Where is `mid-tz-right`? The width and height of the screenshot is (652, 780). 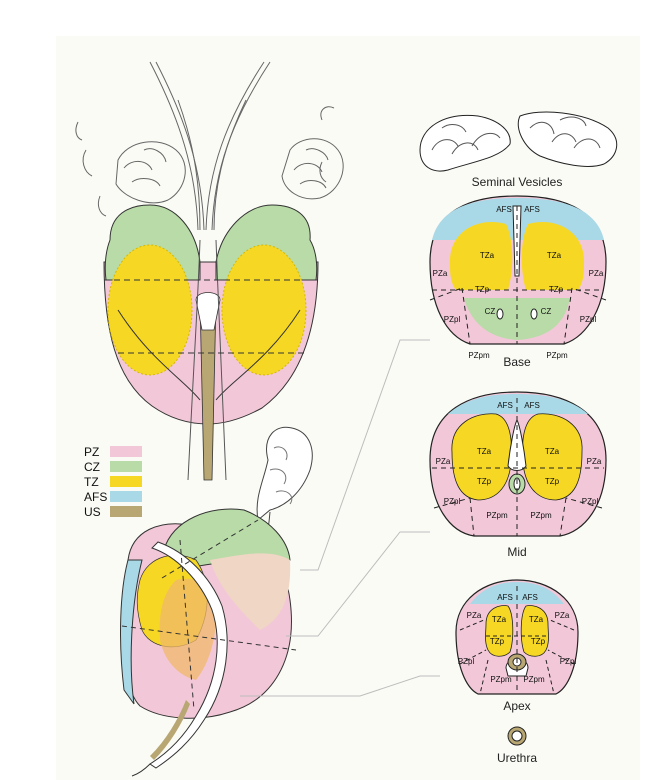
mid-tz-right is located at coordinates (552, 457).